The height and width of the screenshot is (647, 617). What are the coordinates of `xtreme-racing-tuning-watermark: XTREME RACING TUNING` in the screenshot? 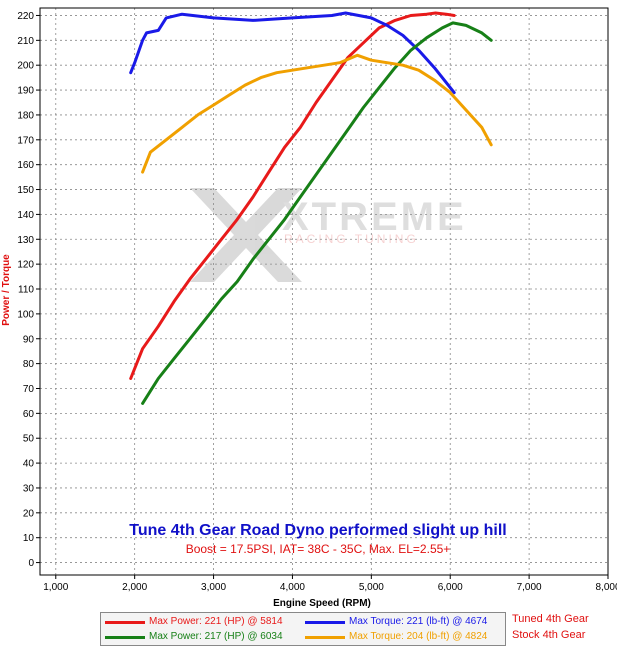 It's located at (328, 235).